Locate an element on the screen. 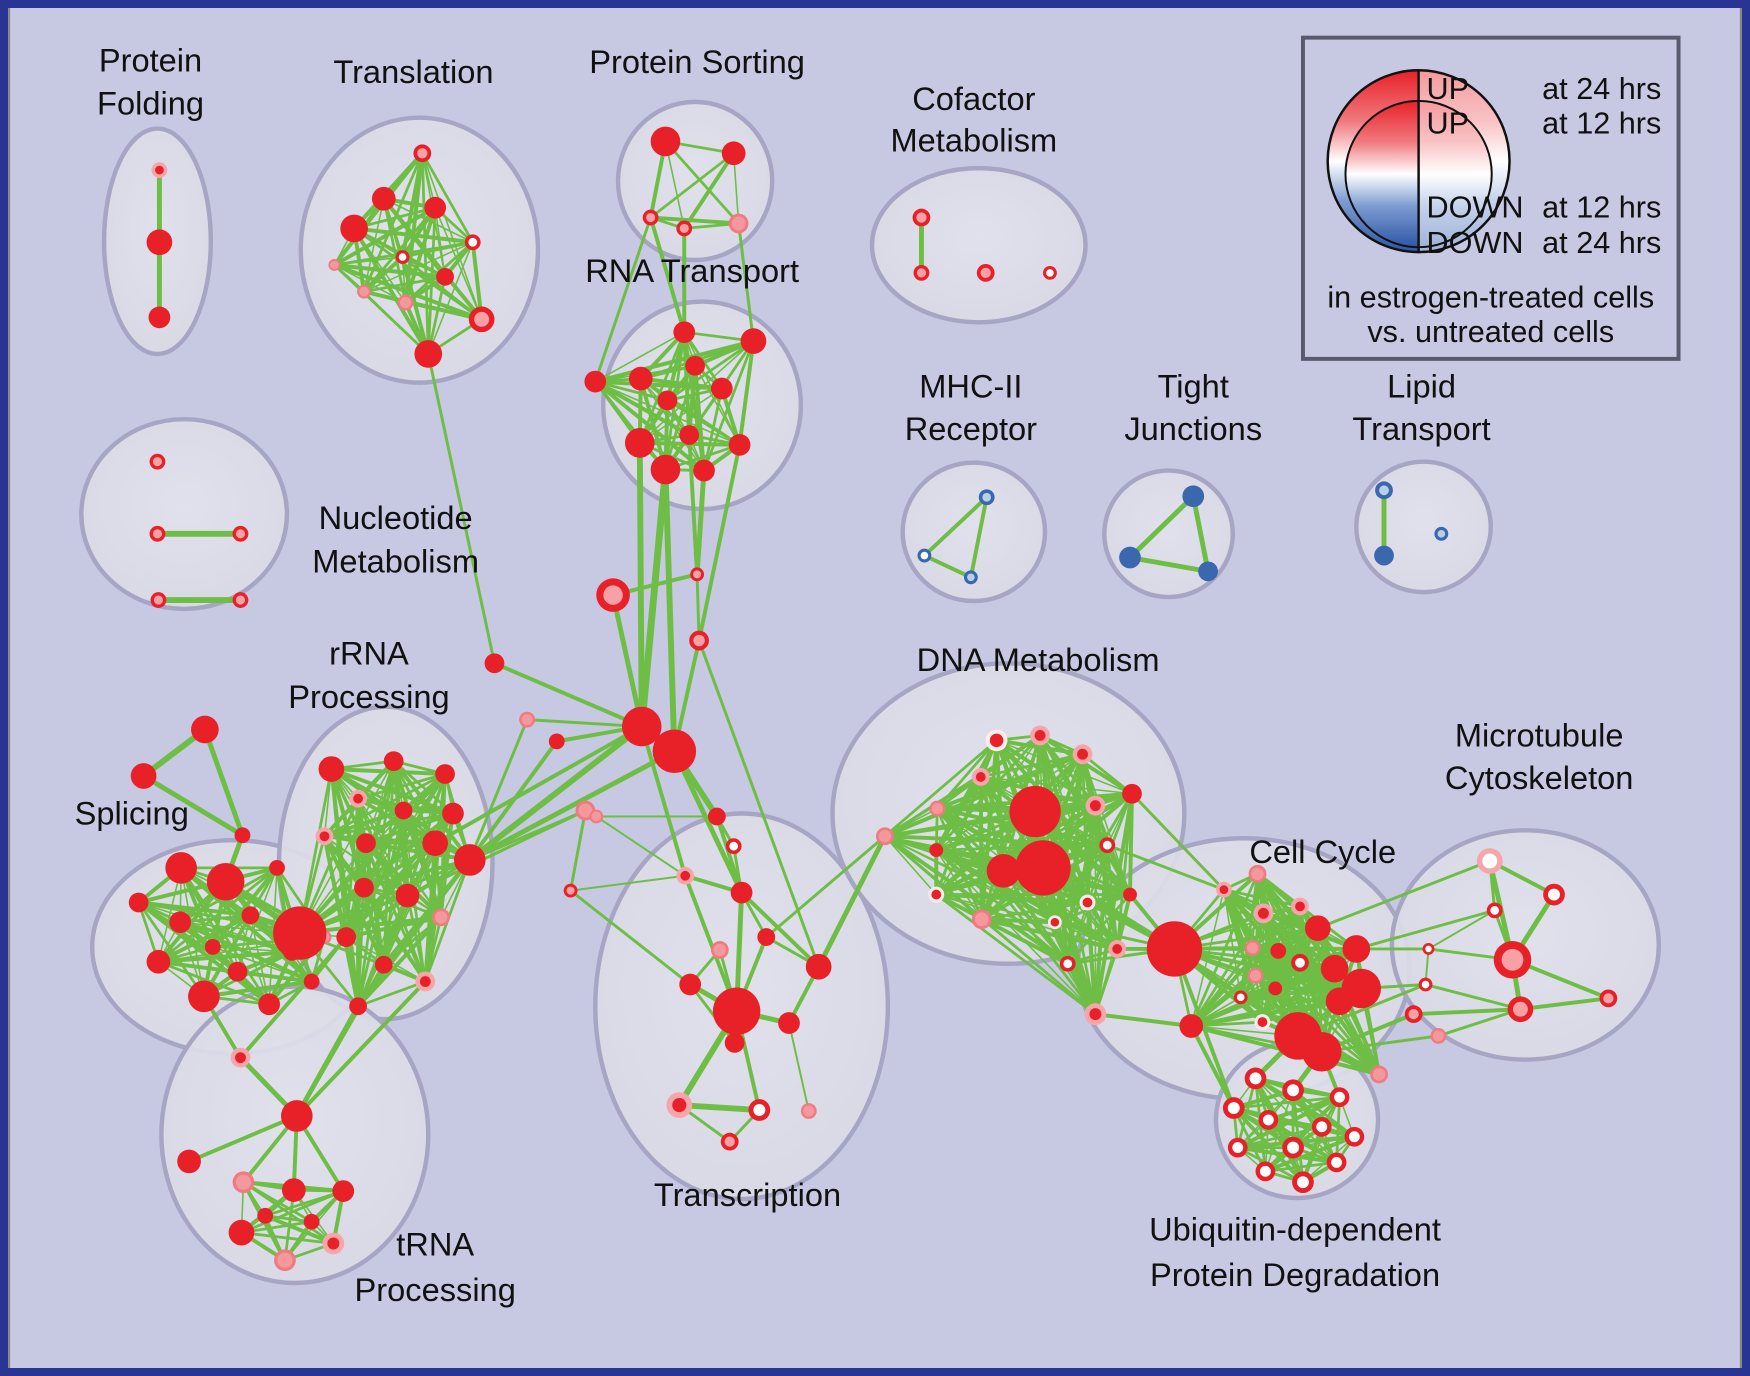  legend-caption-line1: in estrogen-treated cells is located at coordinates (1490, 297).